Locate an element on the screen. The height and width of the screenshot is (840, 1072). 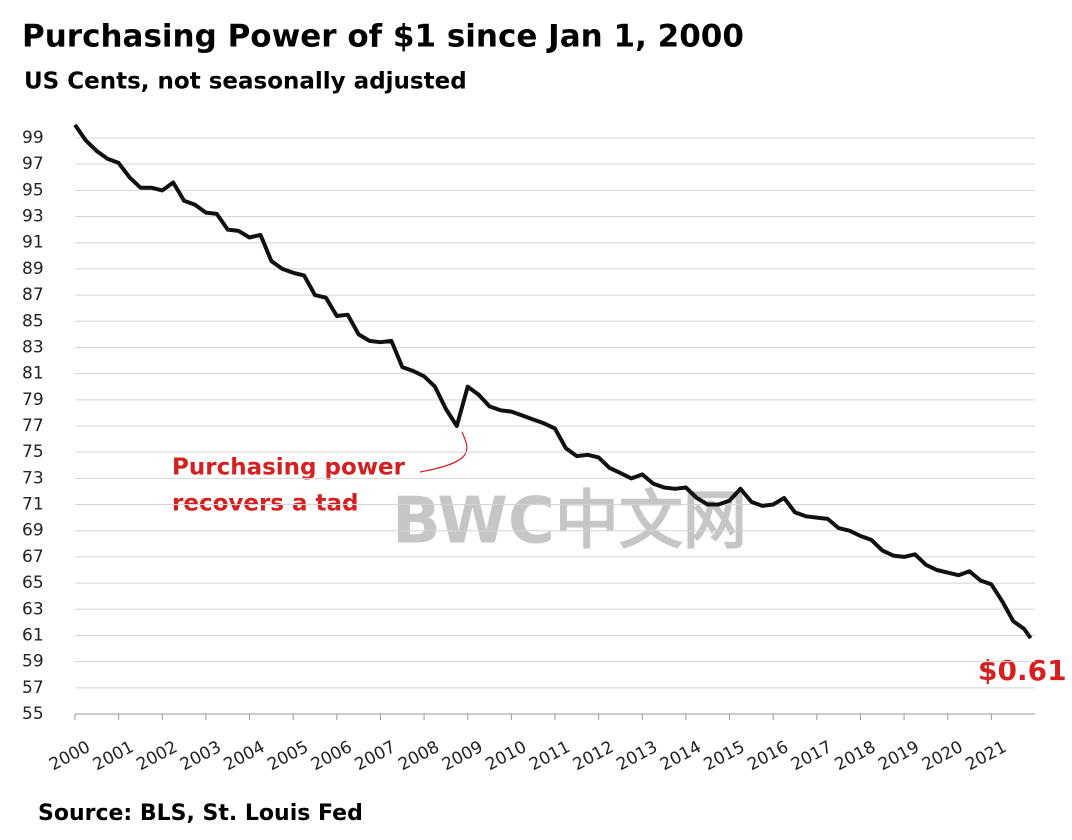
x-tick-label: 2014 is located at coordinates (681, 756).